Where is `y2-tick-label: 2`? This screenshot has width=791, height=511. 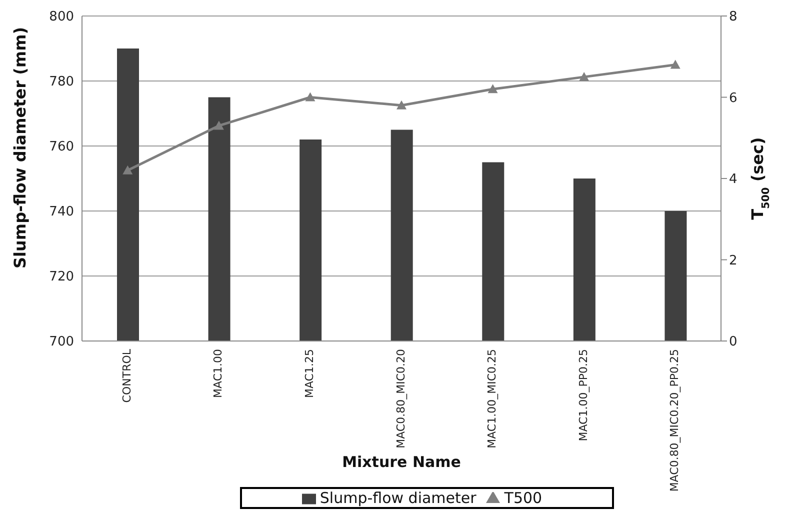 y2-tick-label: 2 is located at coordinates (733, 260).